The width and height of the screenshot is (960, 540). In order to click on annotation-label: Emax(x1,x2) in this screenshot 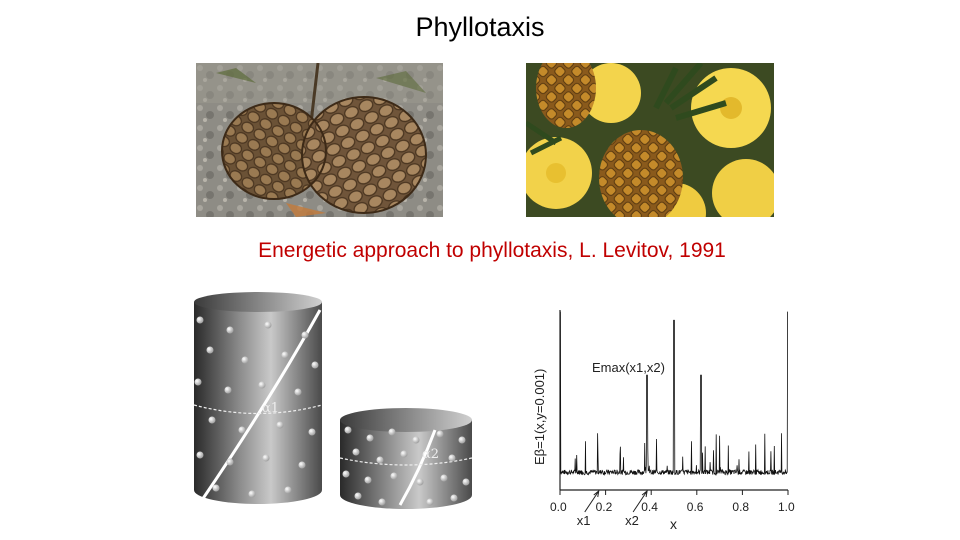, I will do `click(628, 367)`.